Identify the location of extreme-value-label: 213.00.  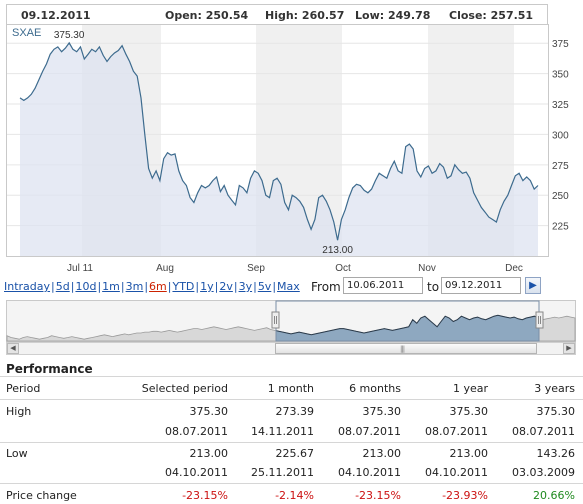
(337, 250).